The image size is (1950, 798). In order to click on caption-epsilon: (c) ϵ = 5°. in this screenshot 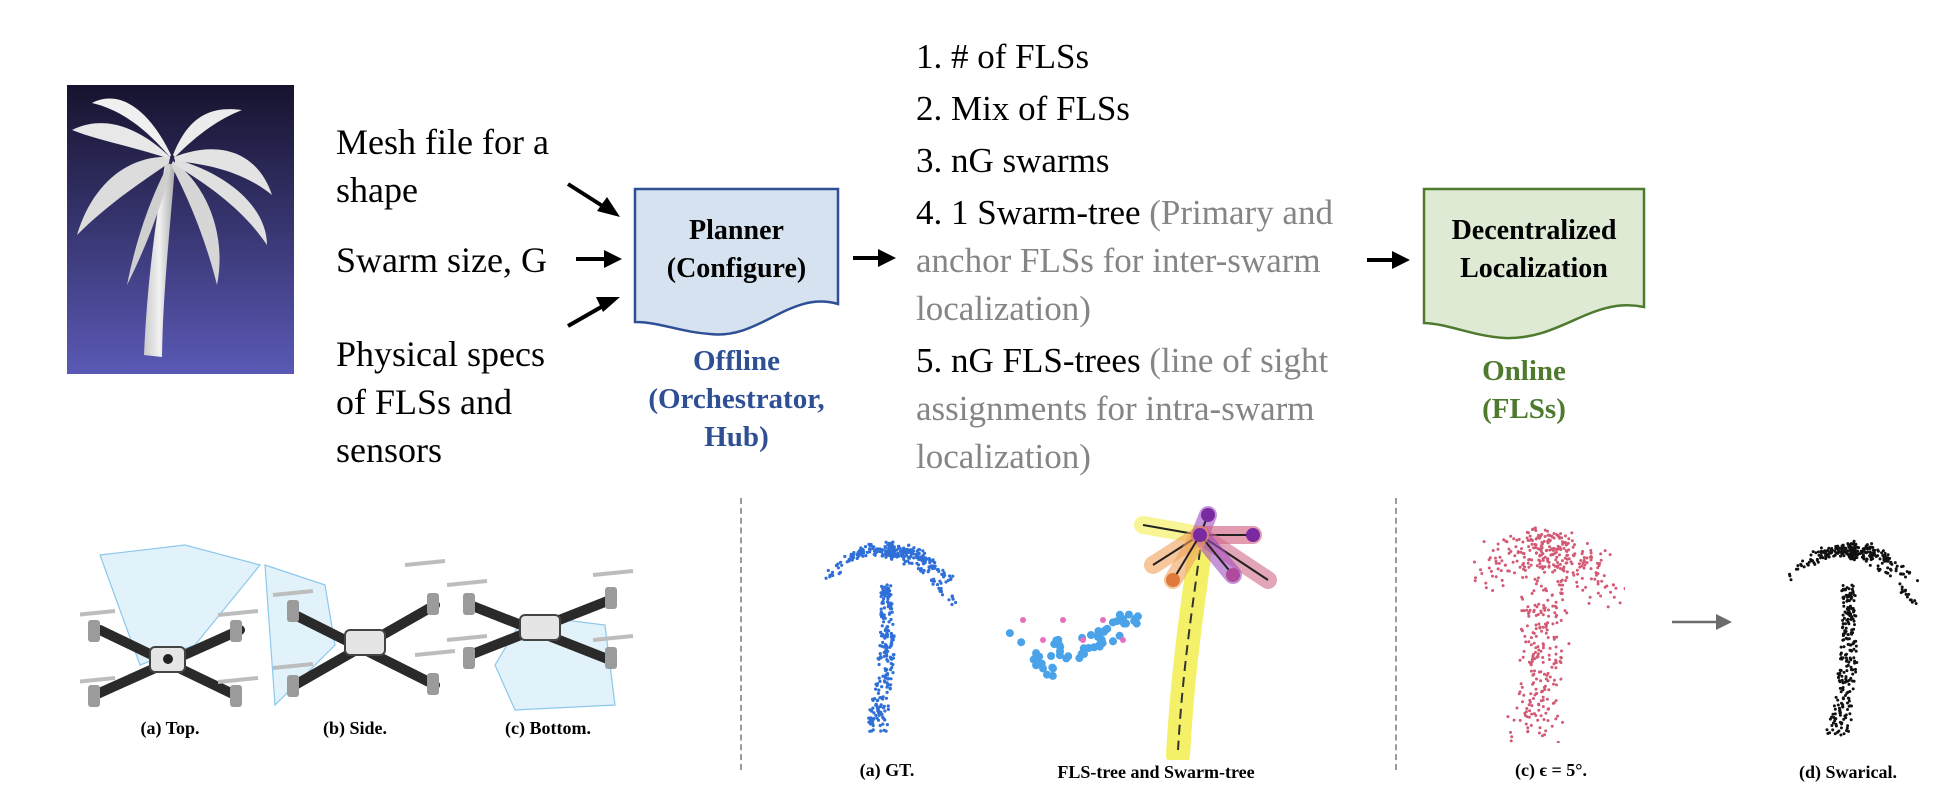, I will do `click(1550, 770)`.